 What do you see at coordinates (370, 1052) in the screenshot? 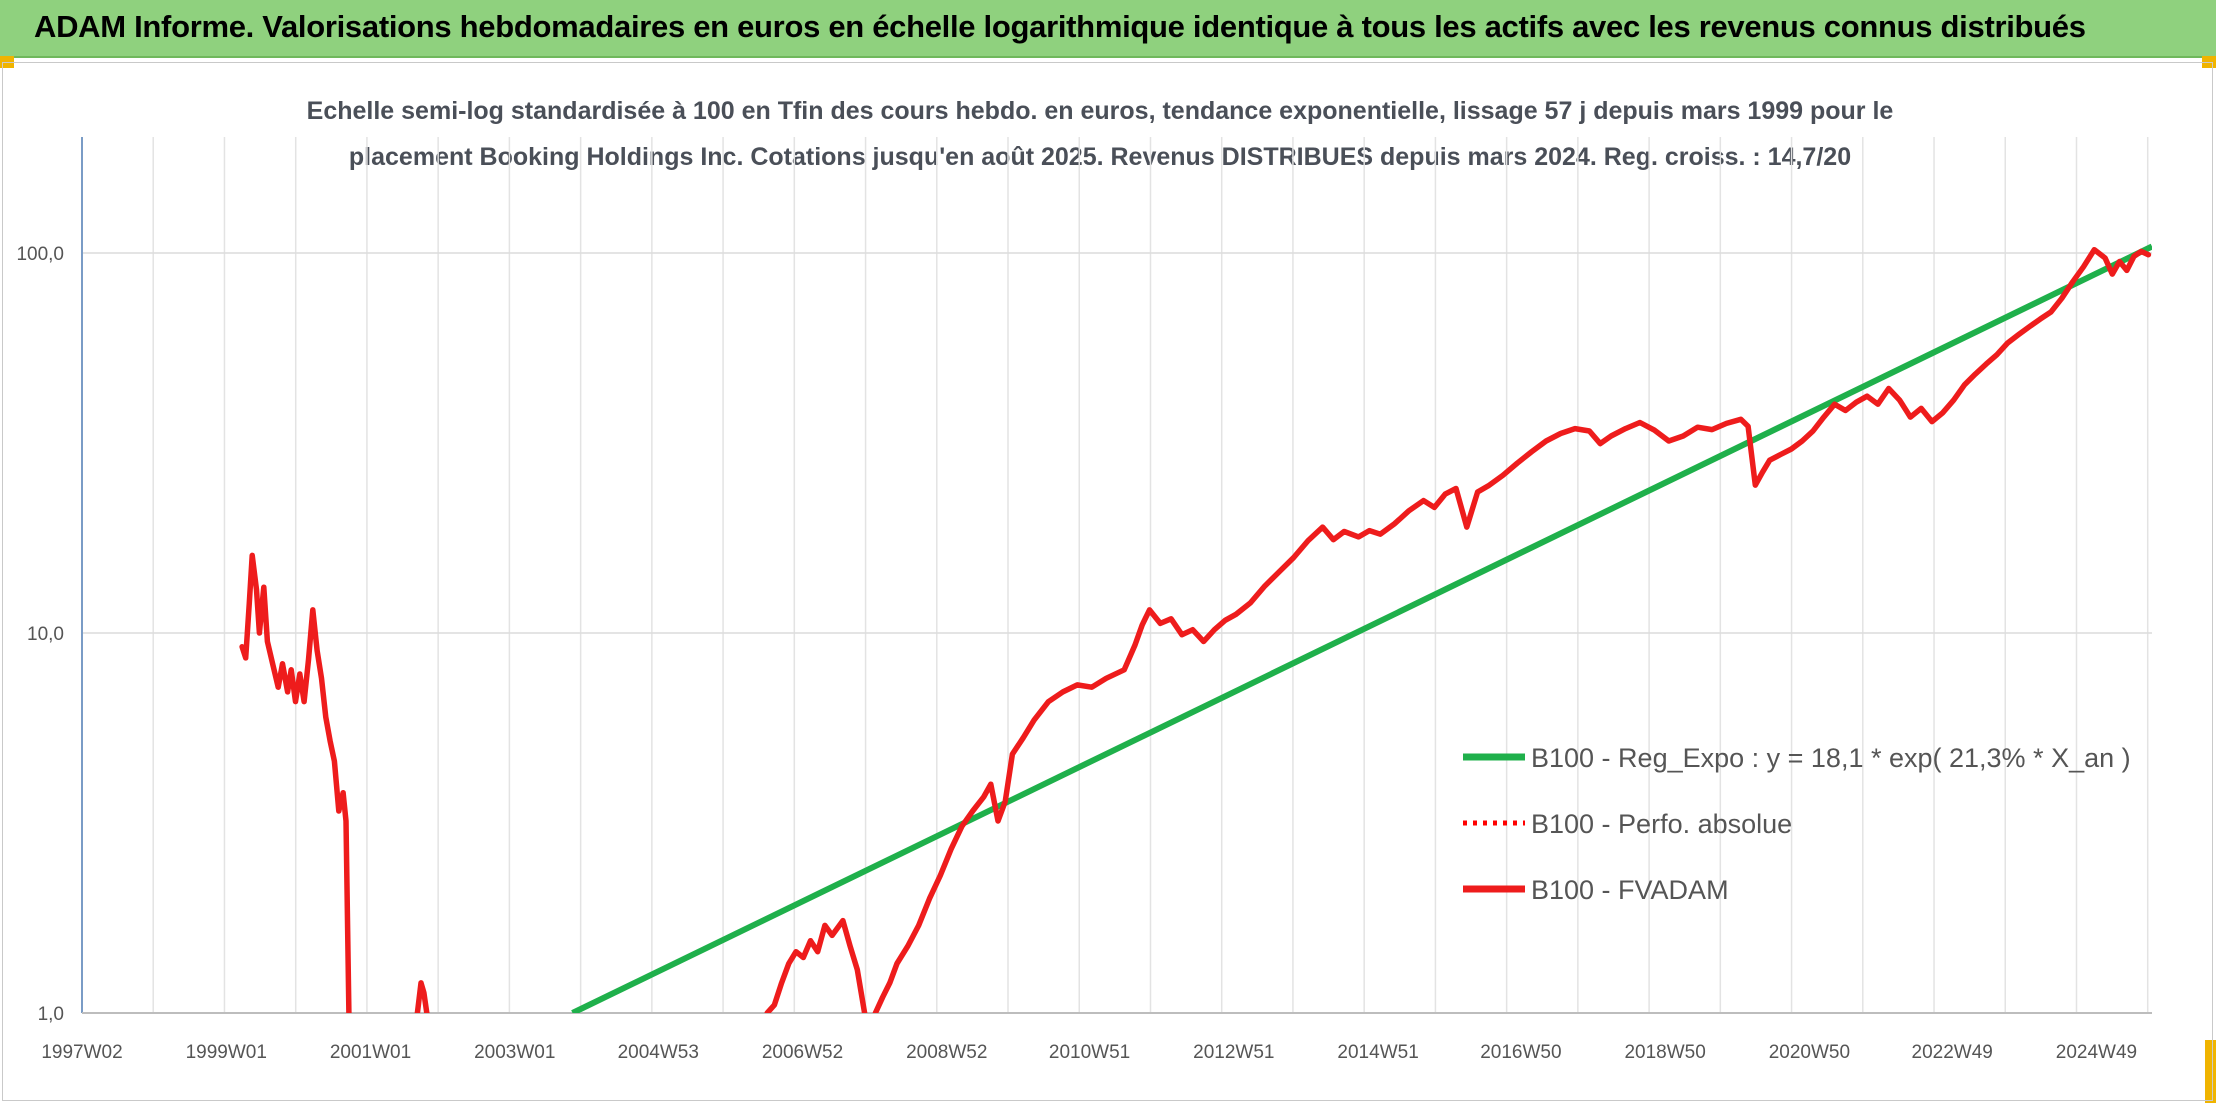
I see `x-tick-label: 2001W01` at bounding box center [370, 1052].